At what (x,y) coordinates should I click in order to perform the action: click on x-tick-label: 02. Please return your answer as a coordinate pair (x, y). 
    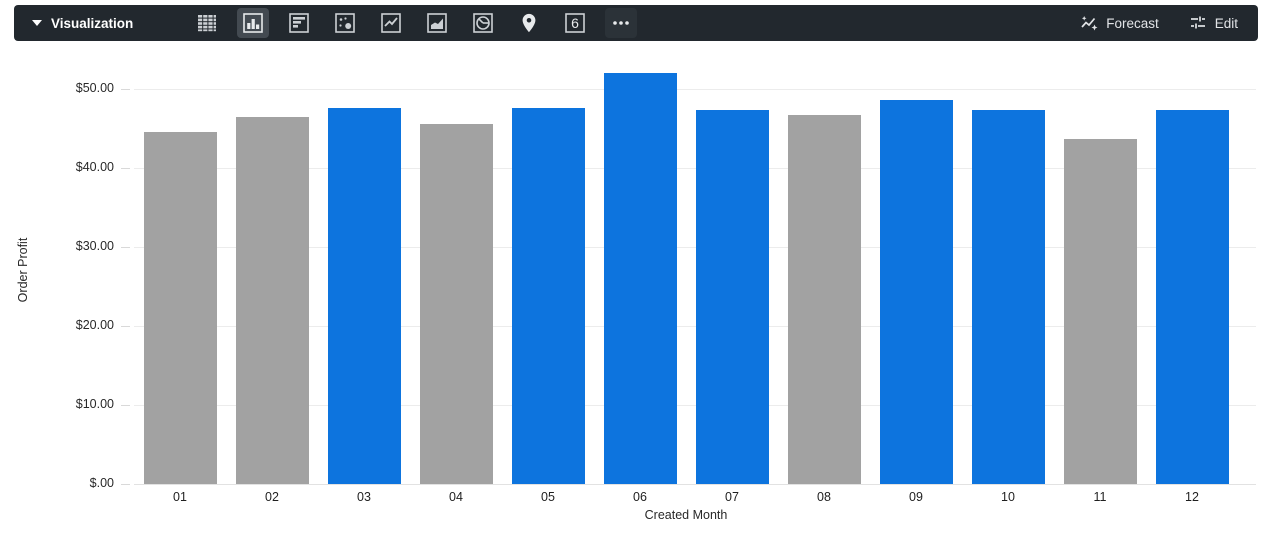
    Looking at the image, I should click on (272, 497).